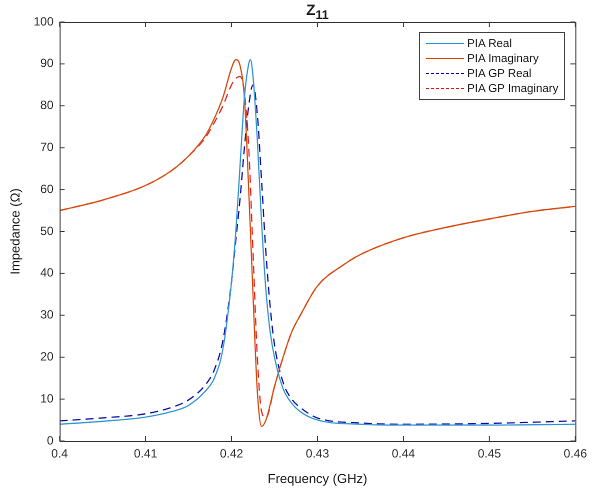 This screenshot has width=593, height=493. What do you see at coordinates (499, 74) in the screenshot?
I see `legend-label: PIA GP Real` at bounding box center [499, 74].